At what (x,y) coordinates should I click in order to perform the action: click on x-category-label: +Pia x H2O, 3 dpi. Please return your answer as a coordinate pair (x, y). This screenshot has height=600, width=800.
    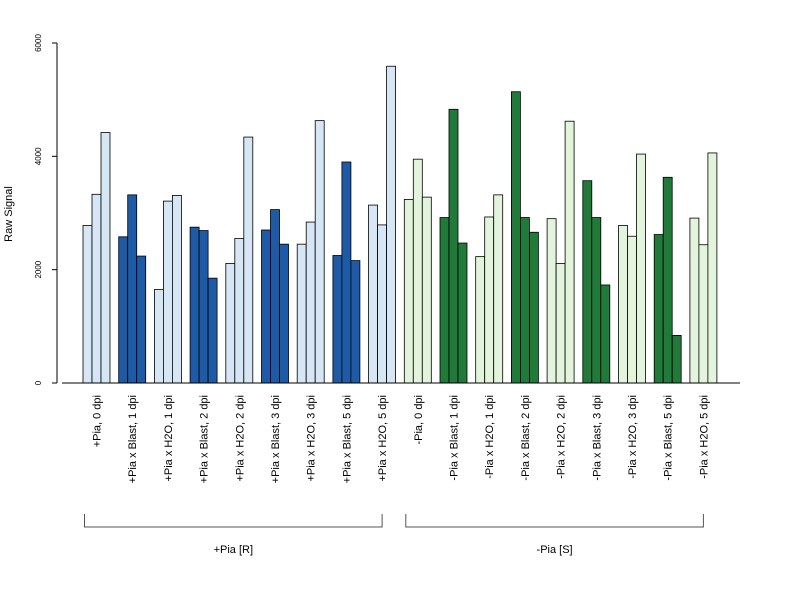
    Looking at the image, I should click on (312, 438).